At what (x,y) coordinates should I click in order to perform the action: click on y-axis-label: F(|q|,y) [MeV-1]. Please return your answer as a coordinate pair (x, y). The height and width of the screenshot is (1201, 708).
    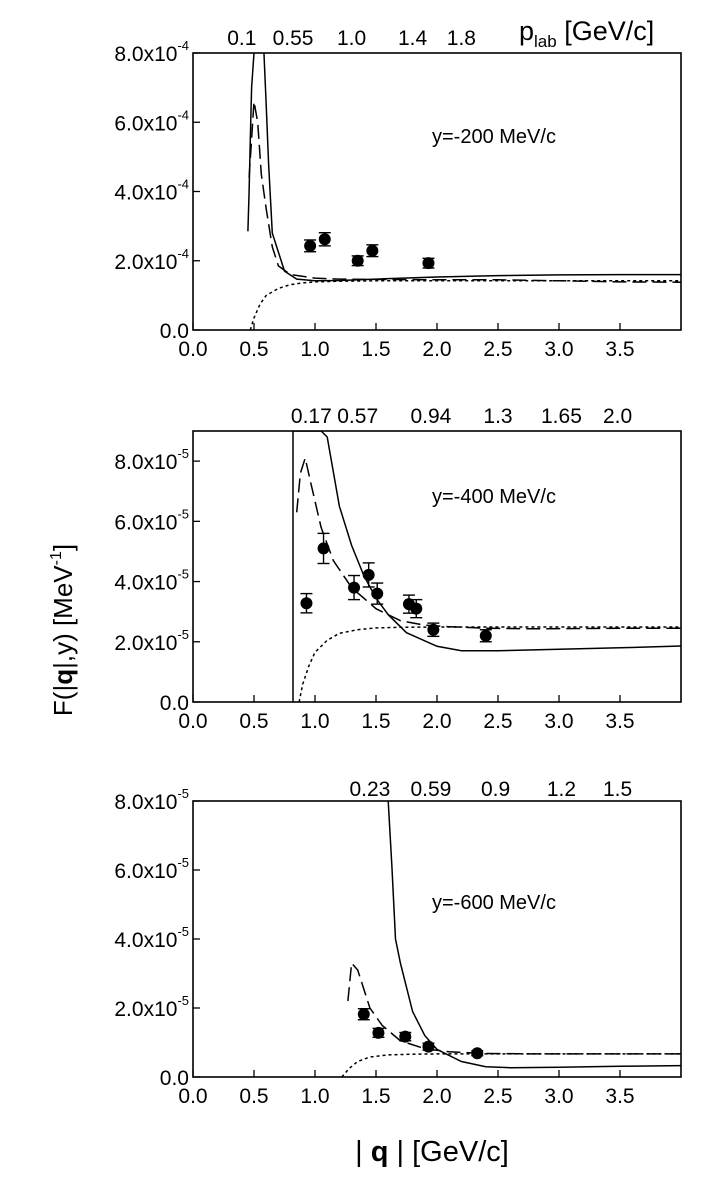
    Looking at the image, I should click on (63, 630).